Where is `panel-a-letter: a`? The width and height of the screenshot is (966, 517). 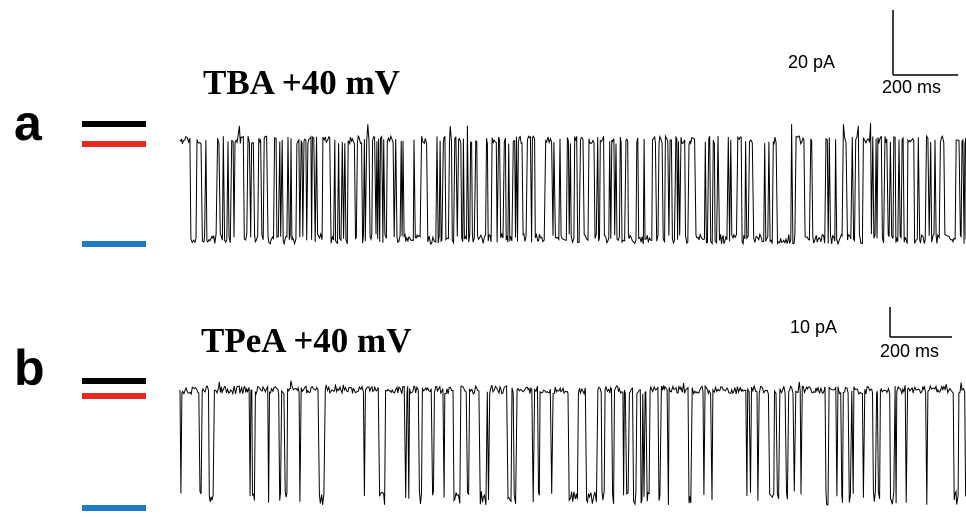 panel-a-letter: a is located at coordinates (28, 123).